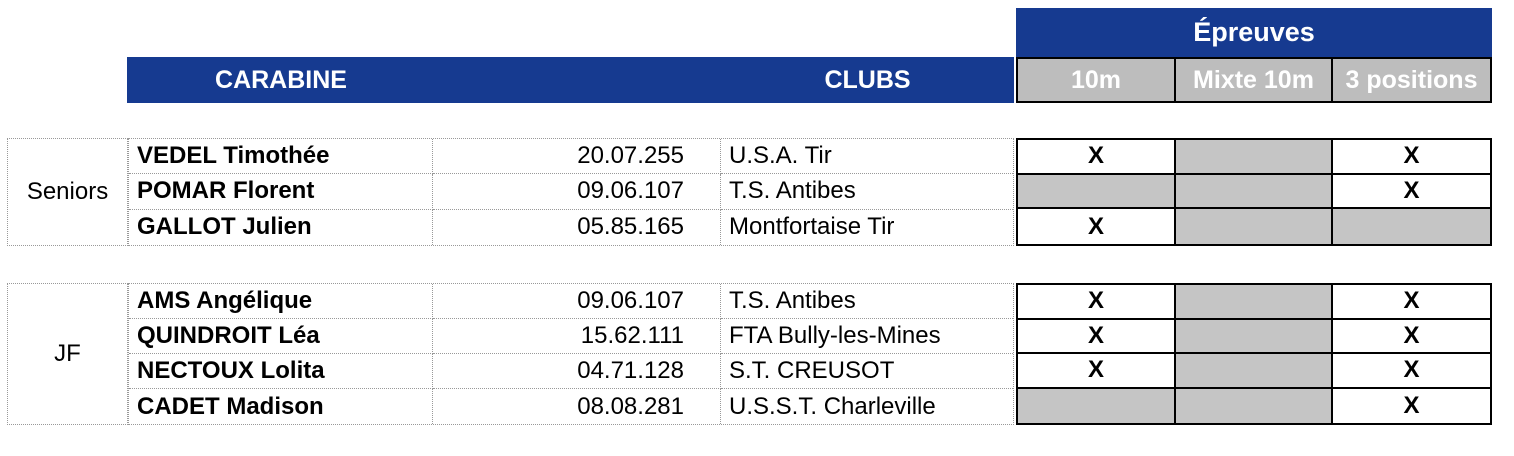 The image size is (1514, 456). I want to click on member-name-cell: GALLOT Julien, so click(281, 227).